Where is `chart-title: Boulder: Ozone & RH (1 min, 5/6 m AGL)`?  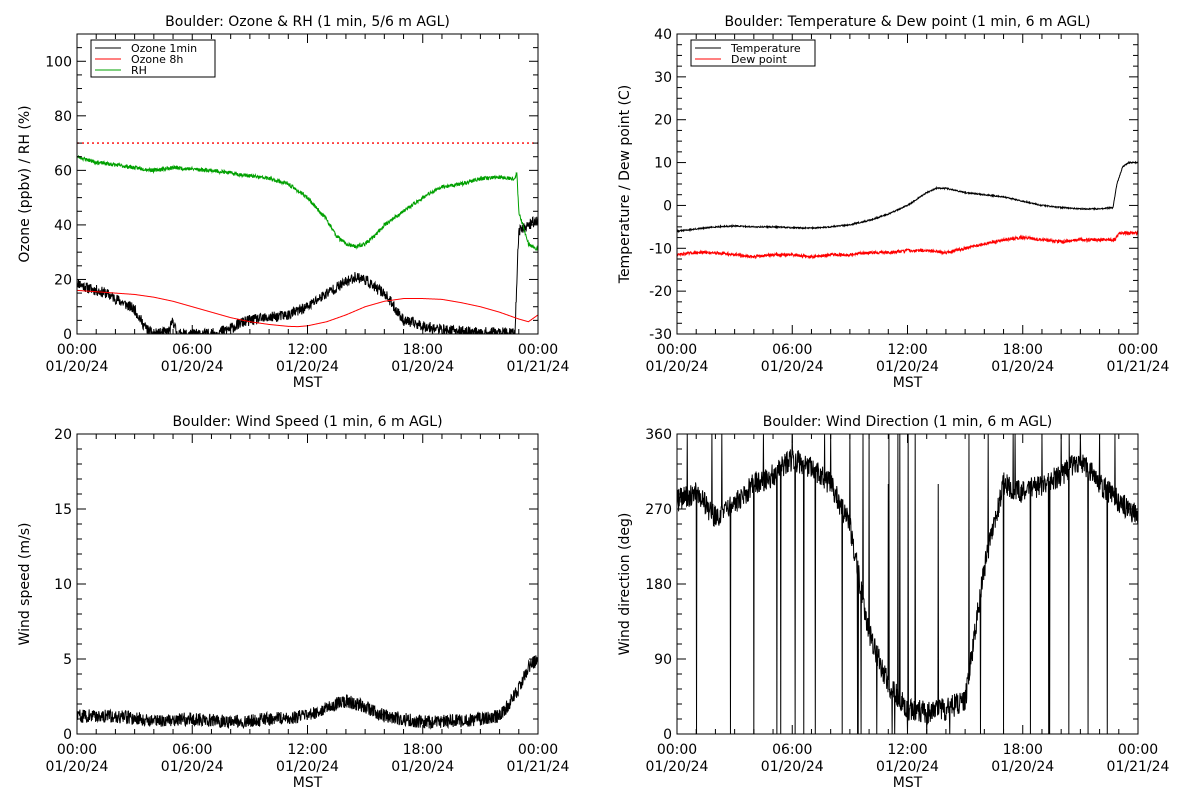
chart-title: Boulder: Ozone & RH (1 min, 5/6 m AGL) is located at coordinates (307, 22).